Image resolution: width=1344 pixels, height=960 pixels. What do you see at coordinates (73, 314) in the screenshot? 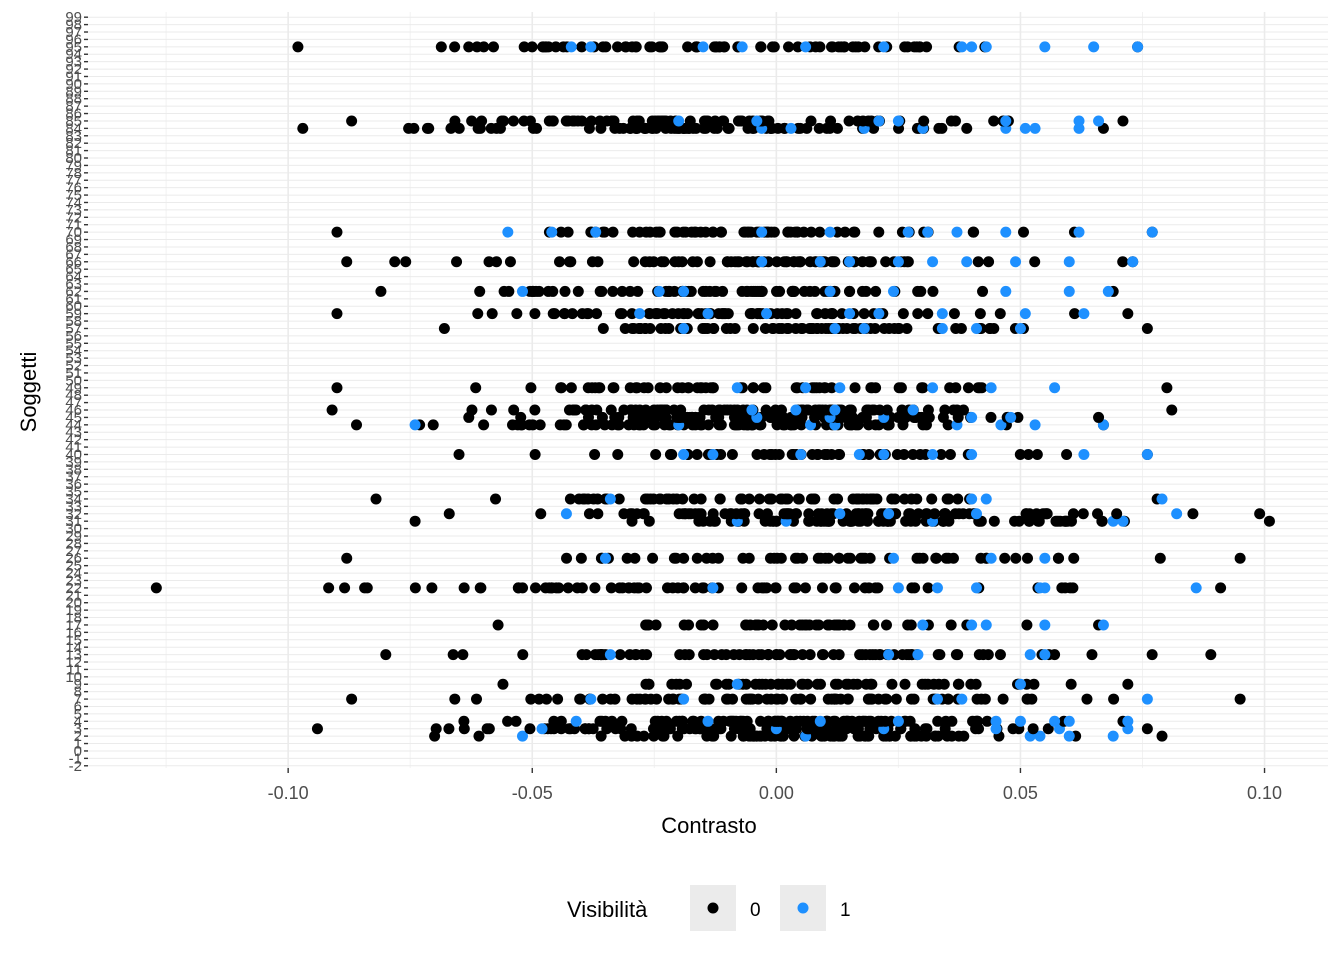
I see `y-tick-label: 59` at bounding box center [73, 314].